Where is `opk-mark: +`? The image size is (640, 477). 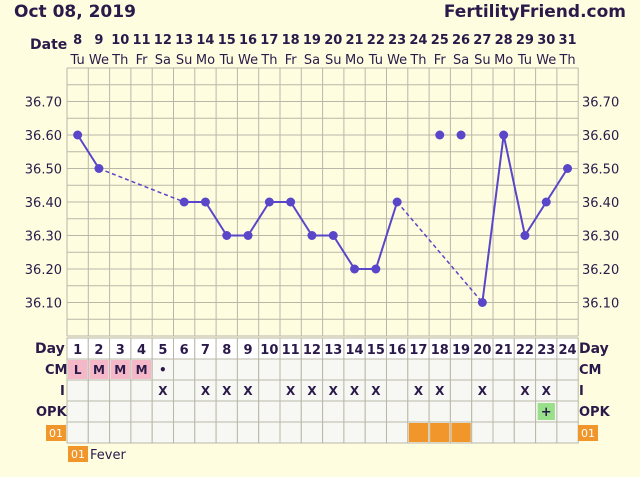 opk-mark: + is located at coordinates (546, 412).